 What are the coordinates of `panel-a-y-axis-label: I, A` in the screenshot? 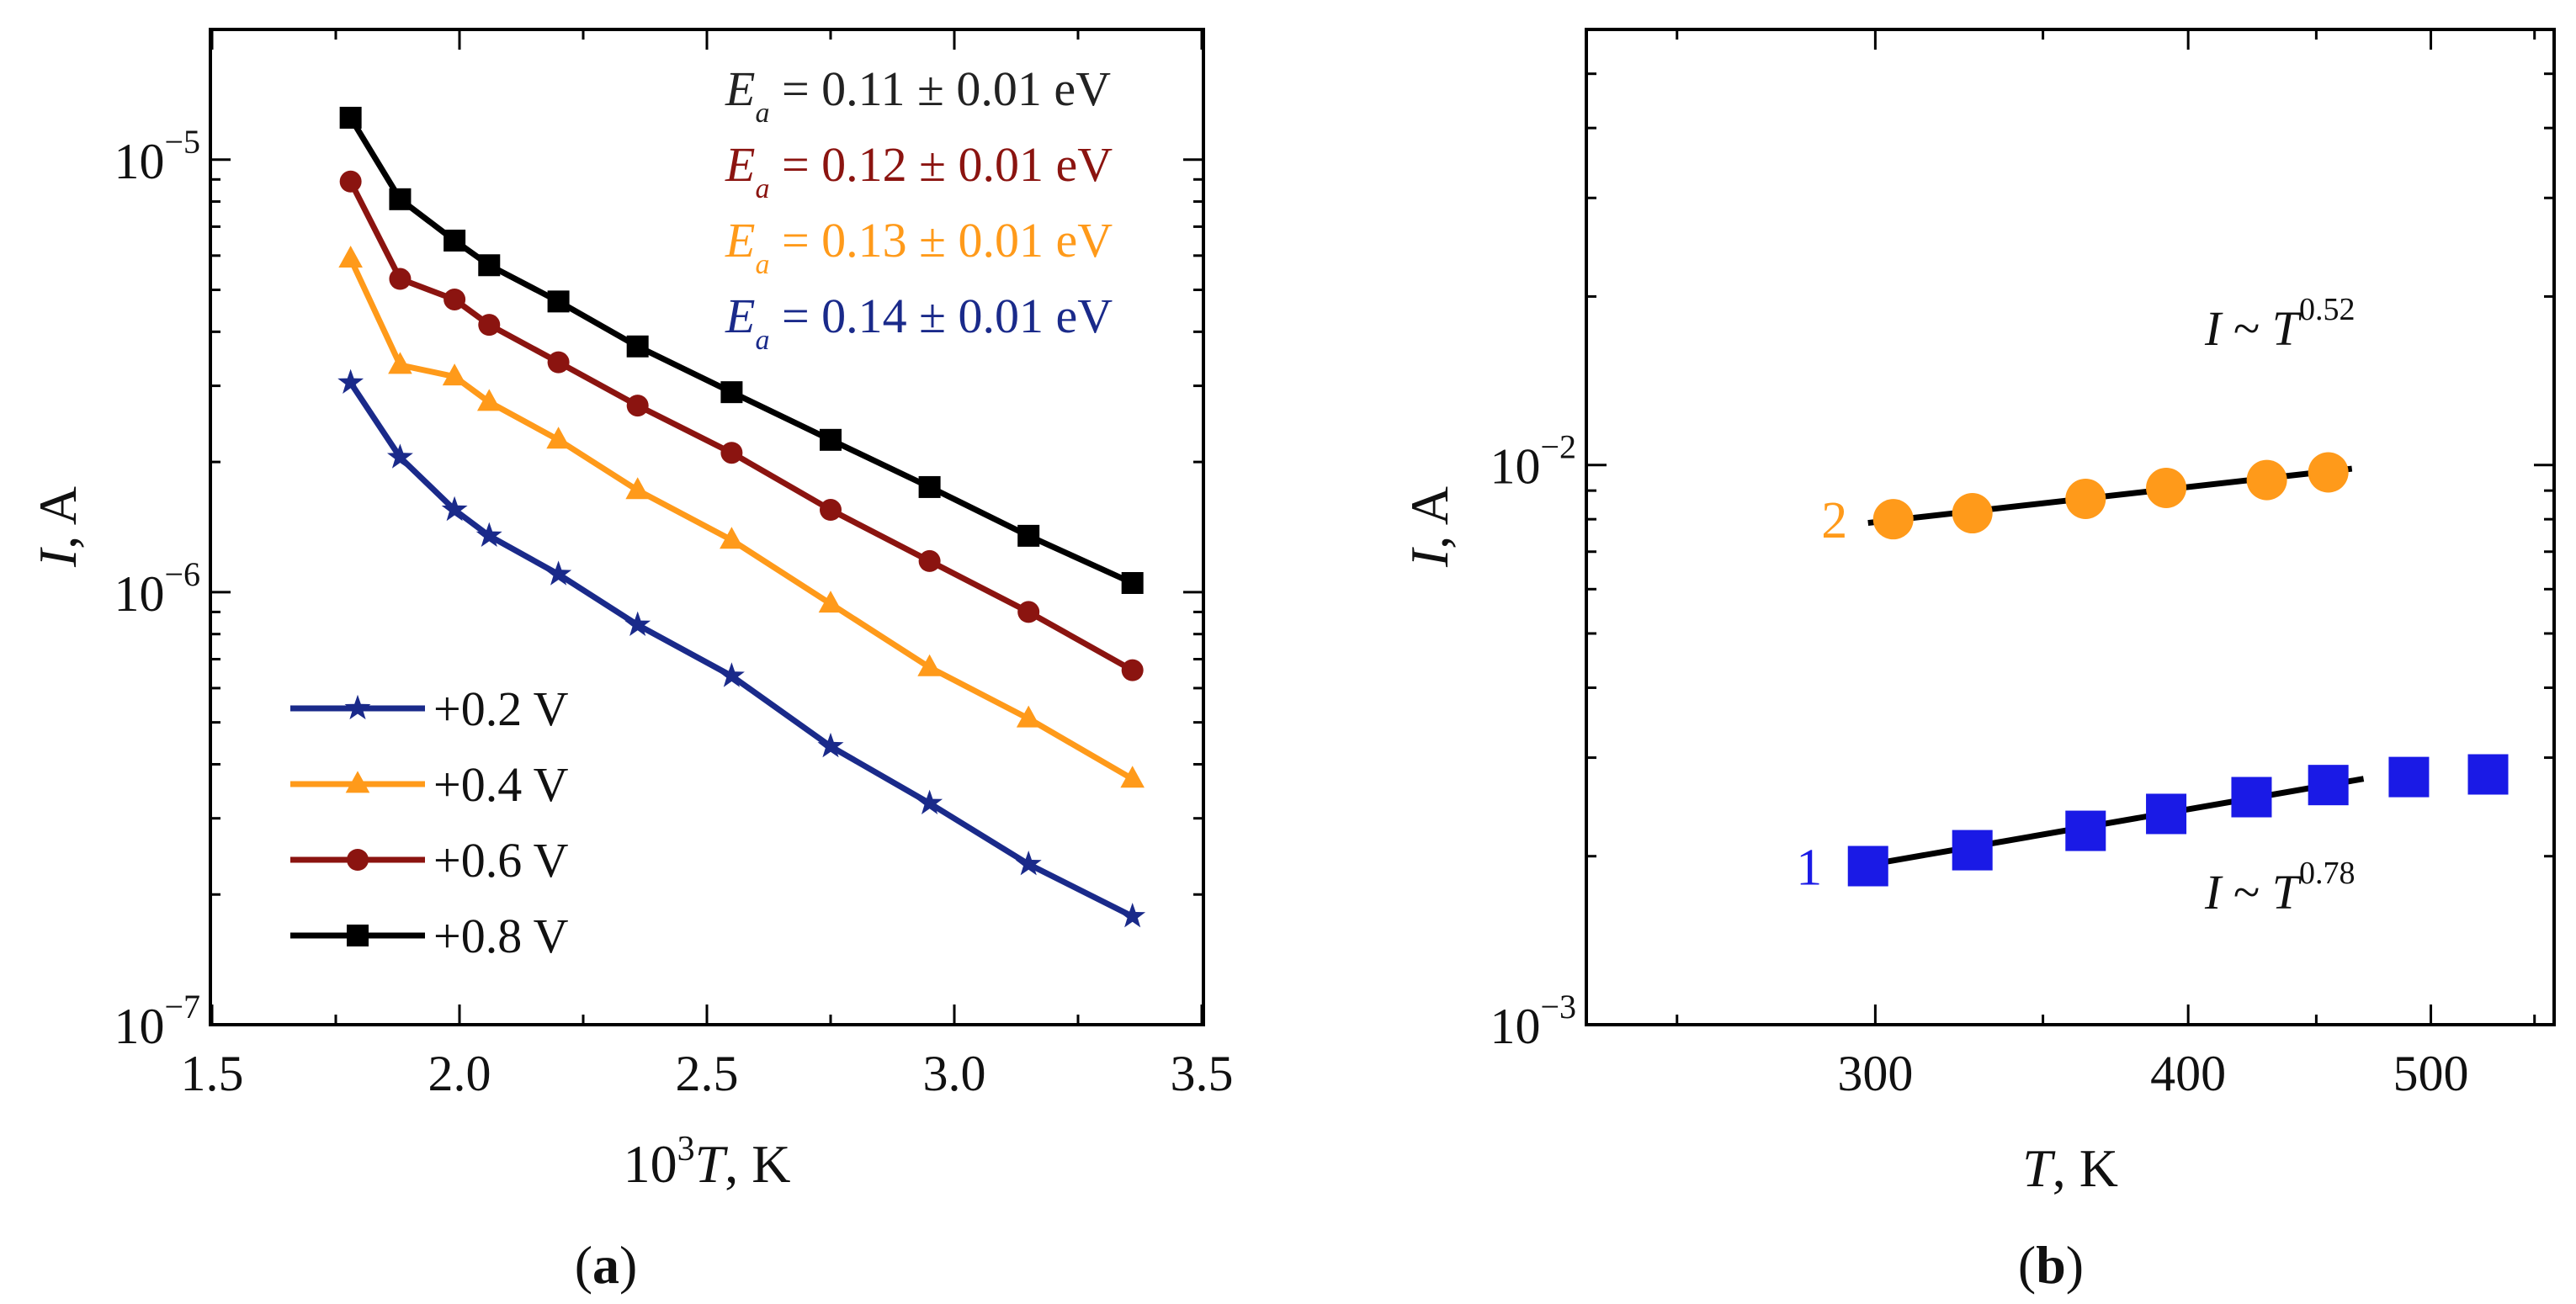 It's located at (58, 527).